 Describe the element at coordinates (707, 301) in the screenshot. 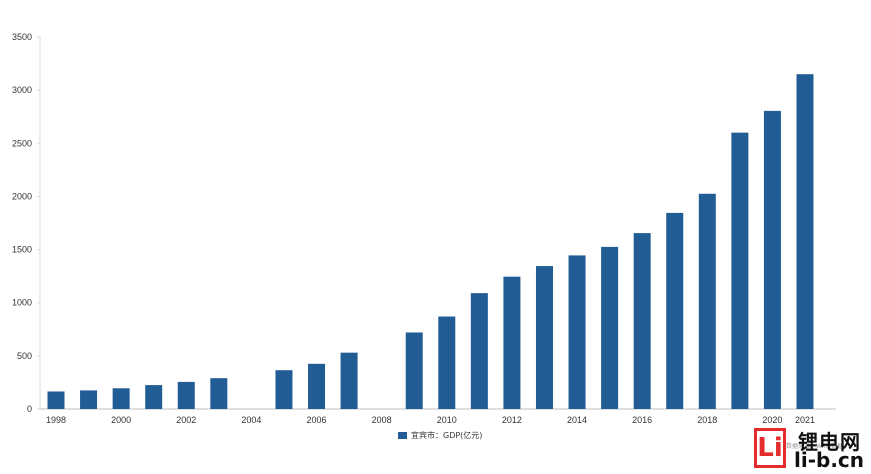

I see `bar-2018` at that location.